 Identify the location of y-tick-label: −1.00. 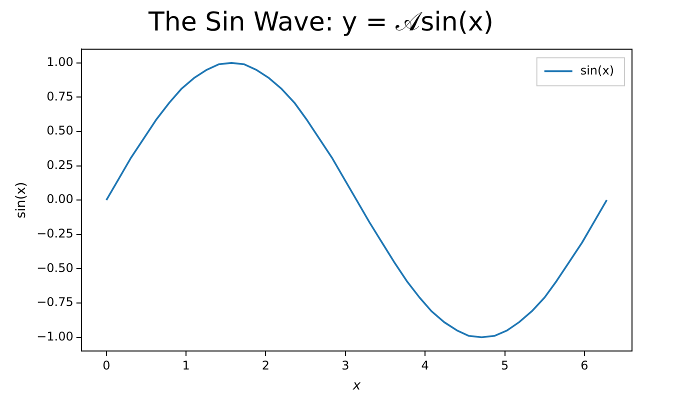
(55, 336).